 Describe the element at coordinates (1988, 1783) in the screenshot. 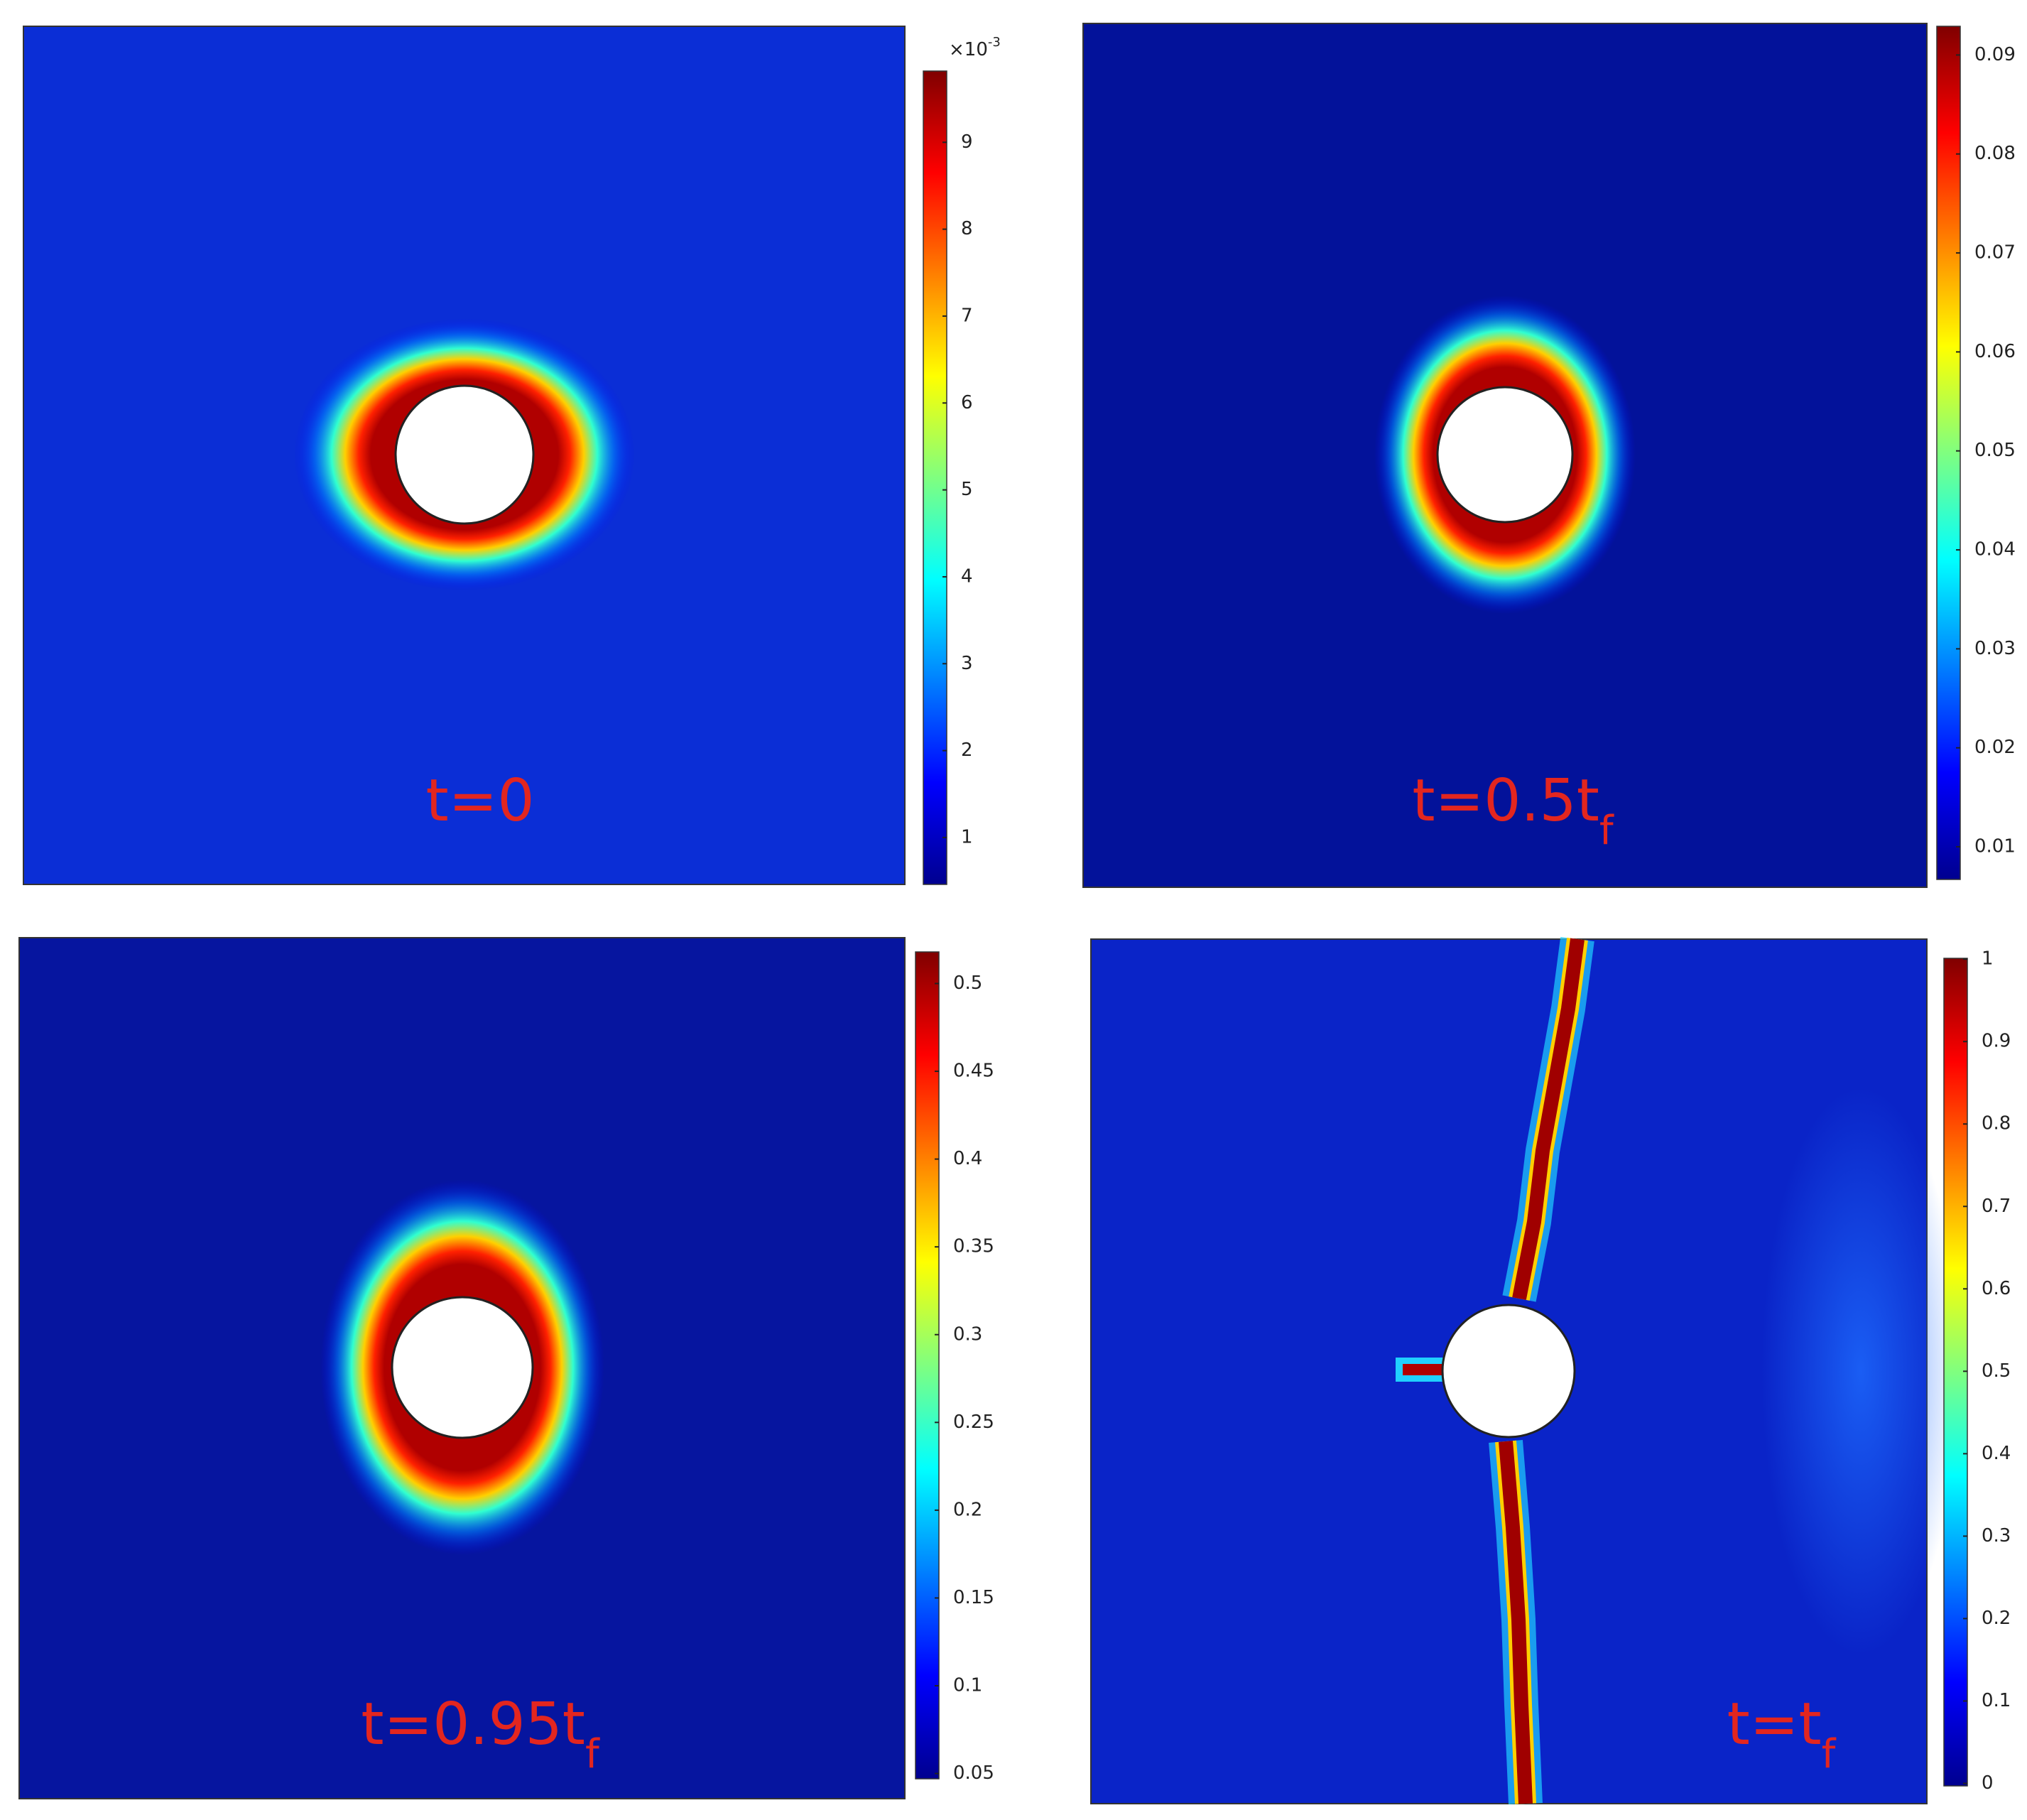

I see `colorbar-tick-label: 0` at that location.